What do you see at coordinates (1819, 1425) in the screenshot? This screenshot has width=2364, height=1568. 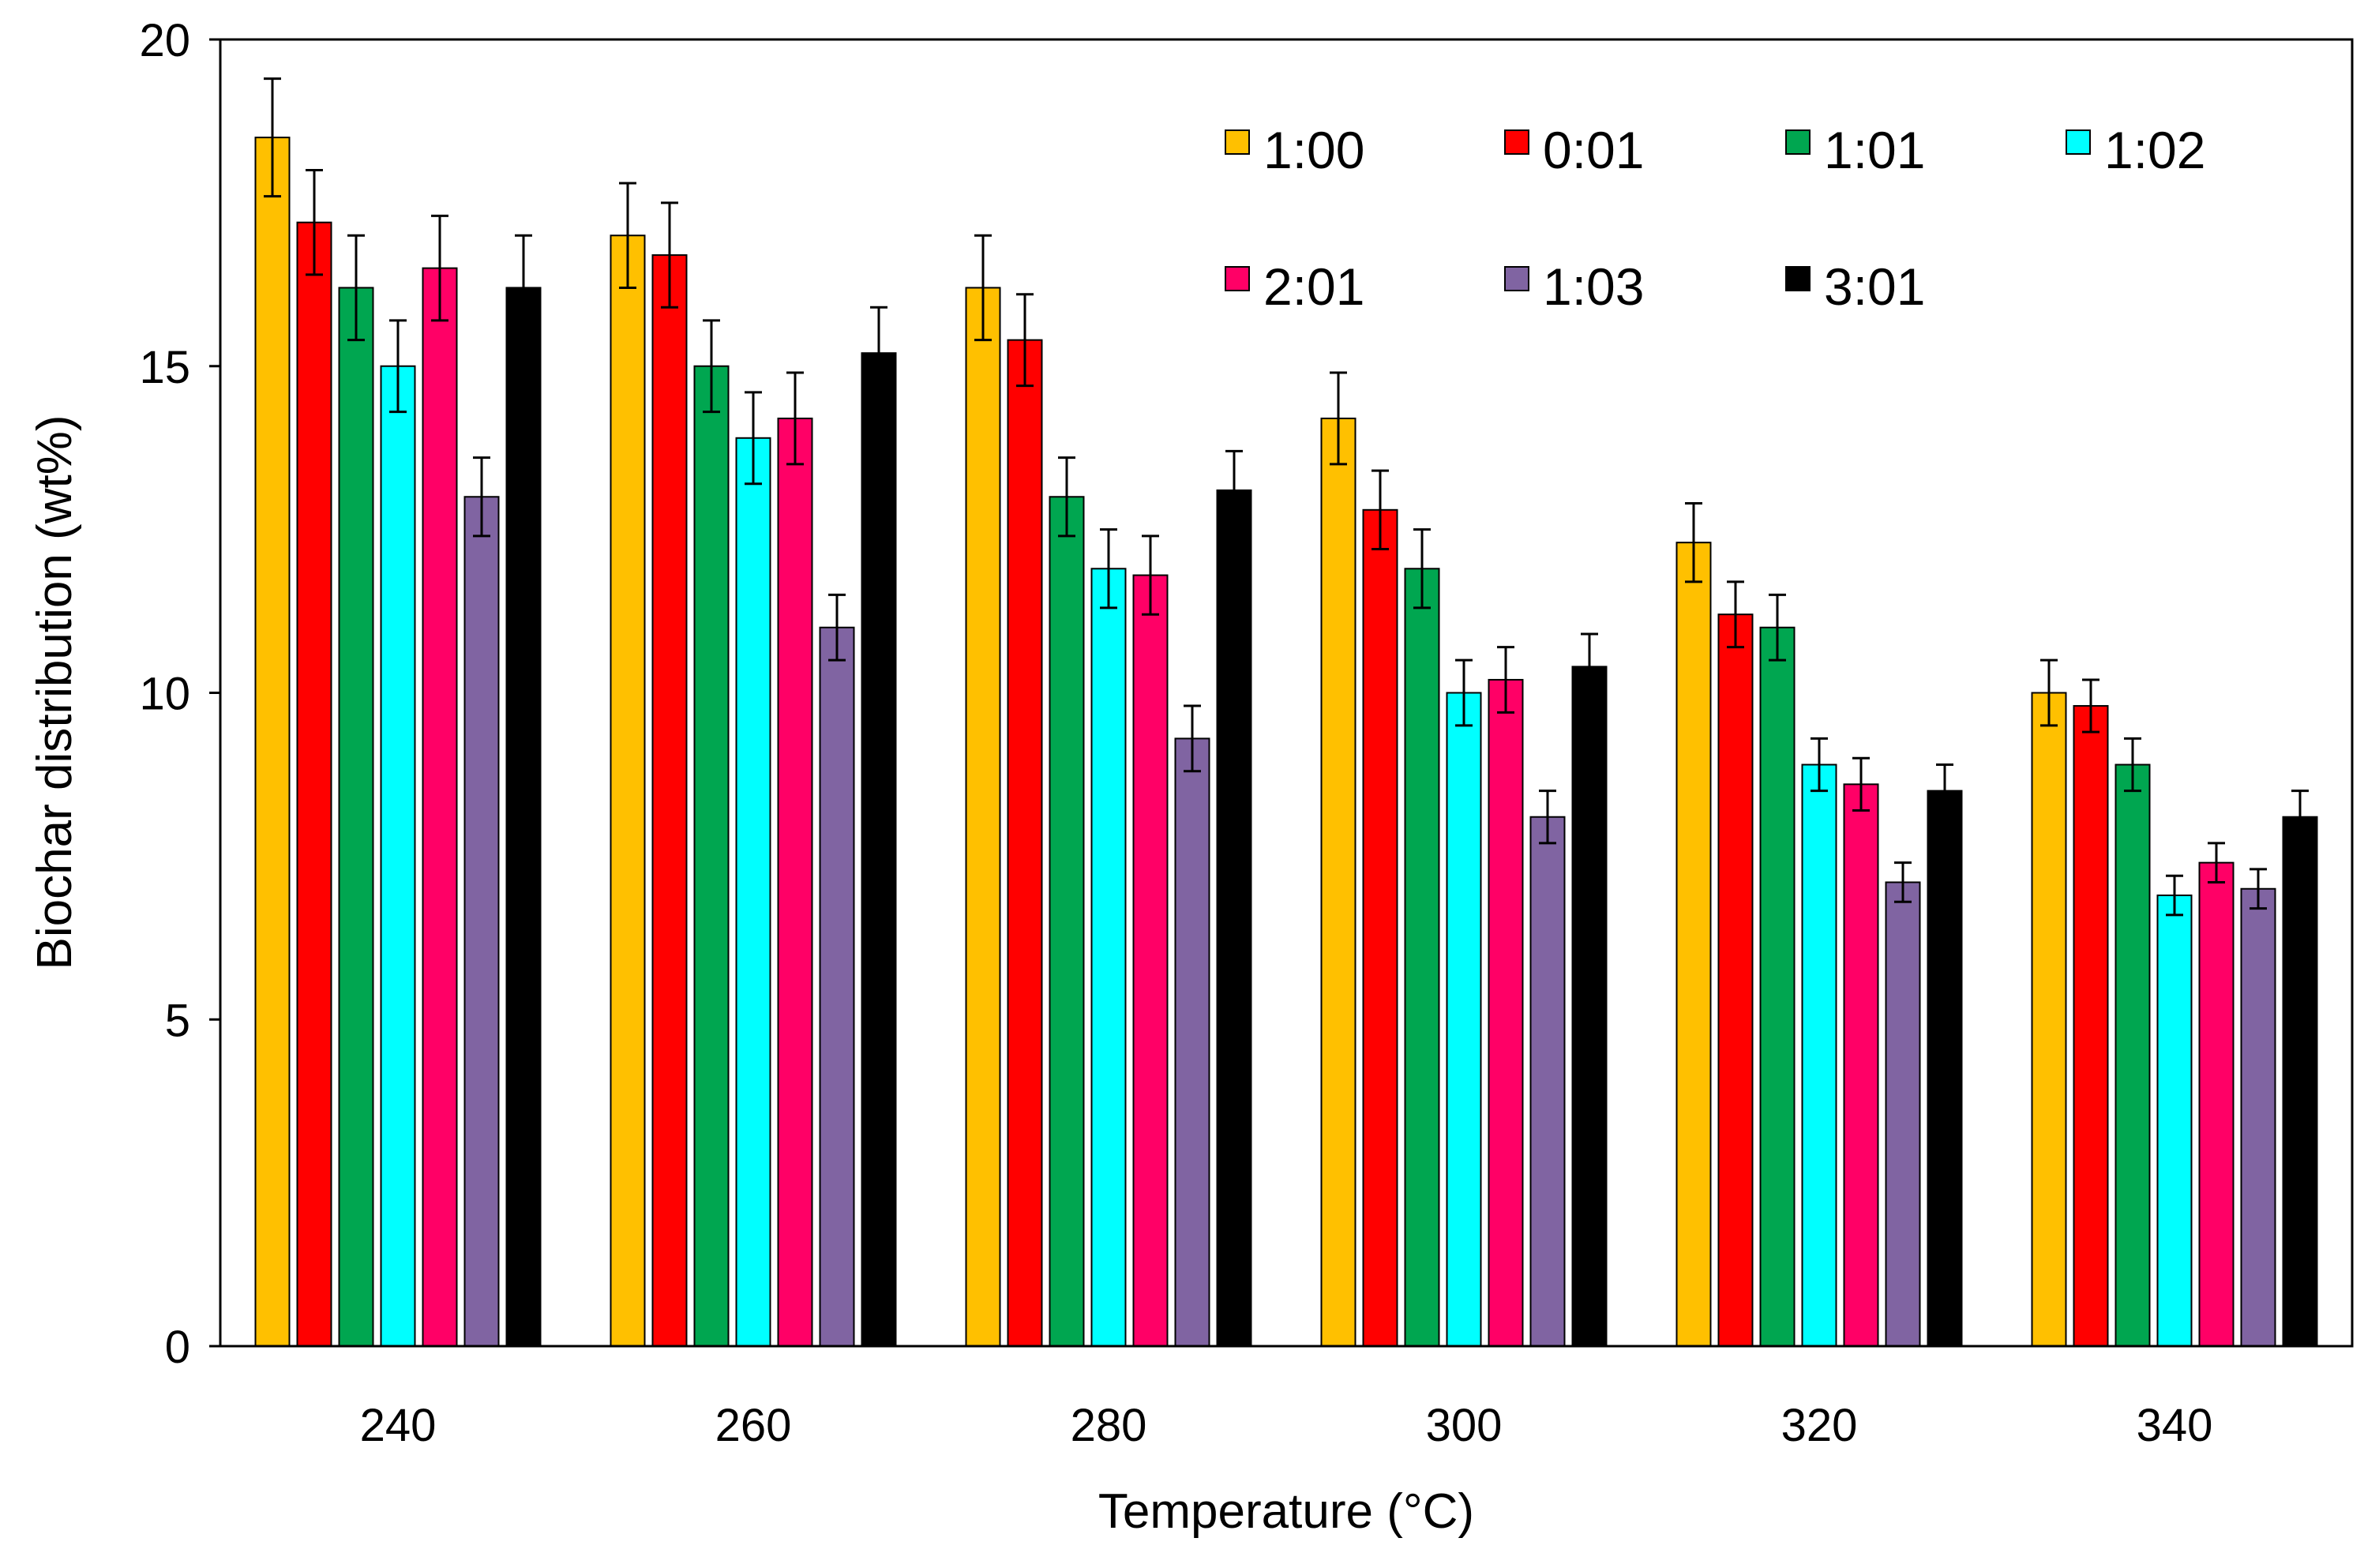 I see `x-tick-label: 320` at bounding box center [1819, 1425].